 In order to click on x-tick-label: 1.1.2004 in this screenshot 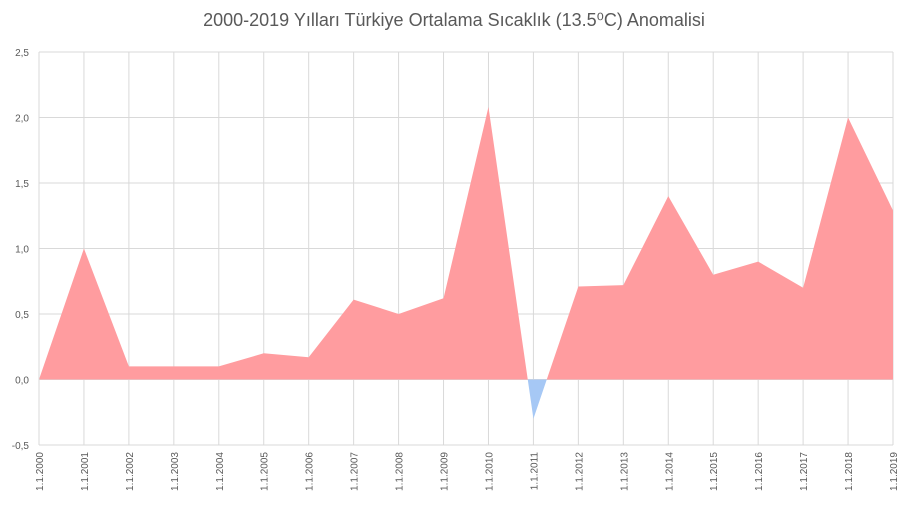, I will do `click(220, 471)`.